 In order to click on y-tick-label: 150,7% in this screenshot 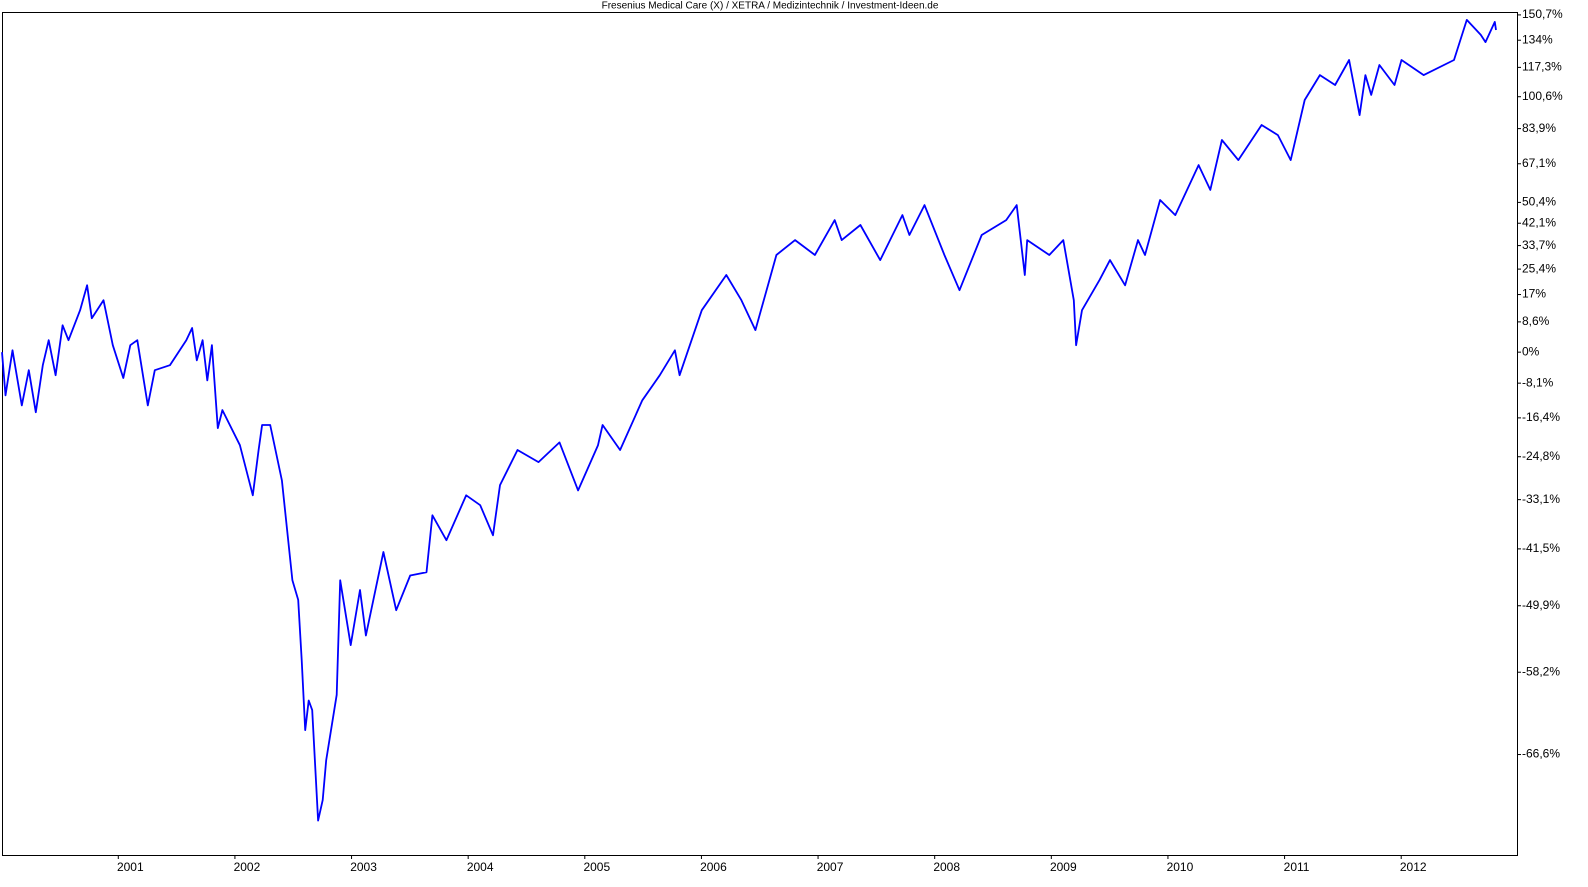, I will do `click(1542, 14)`.